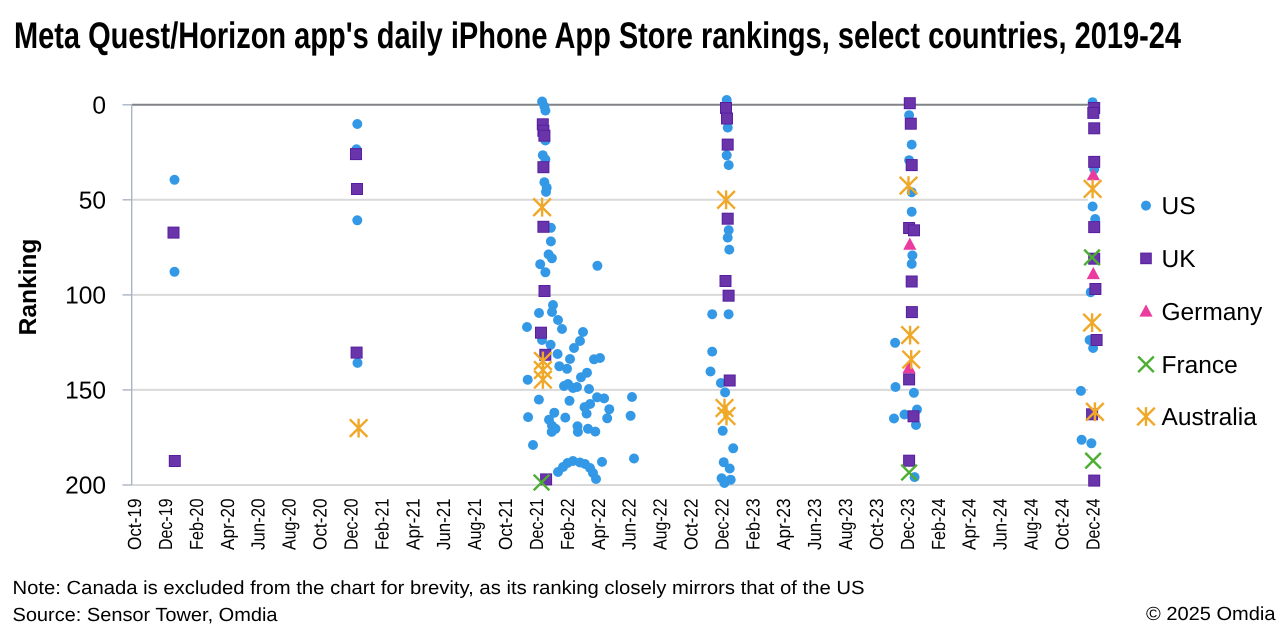  Describe the element at coordinates (1001, 524) in the screenshot. I see `svg-text: Jun-24` at that location.